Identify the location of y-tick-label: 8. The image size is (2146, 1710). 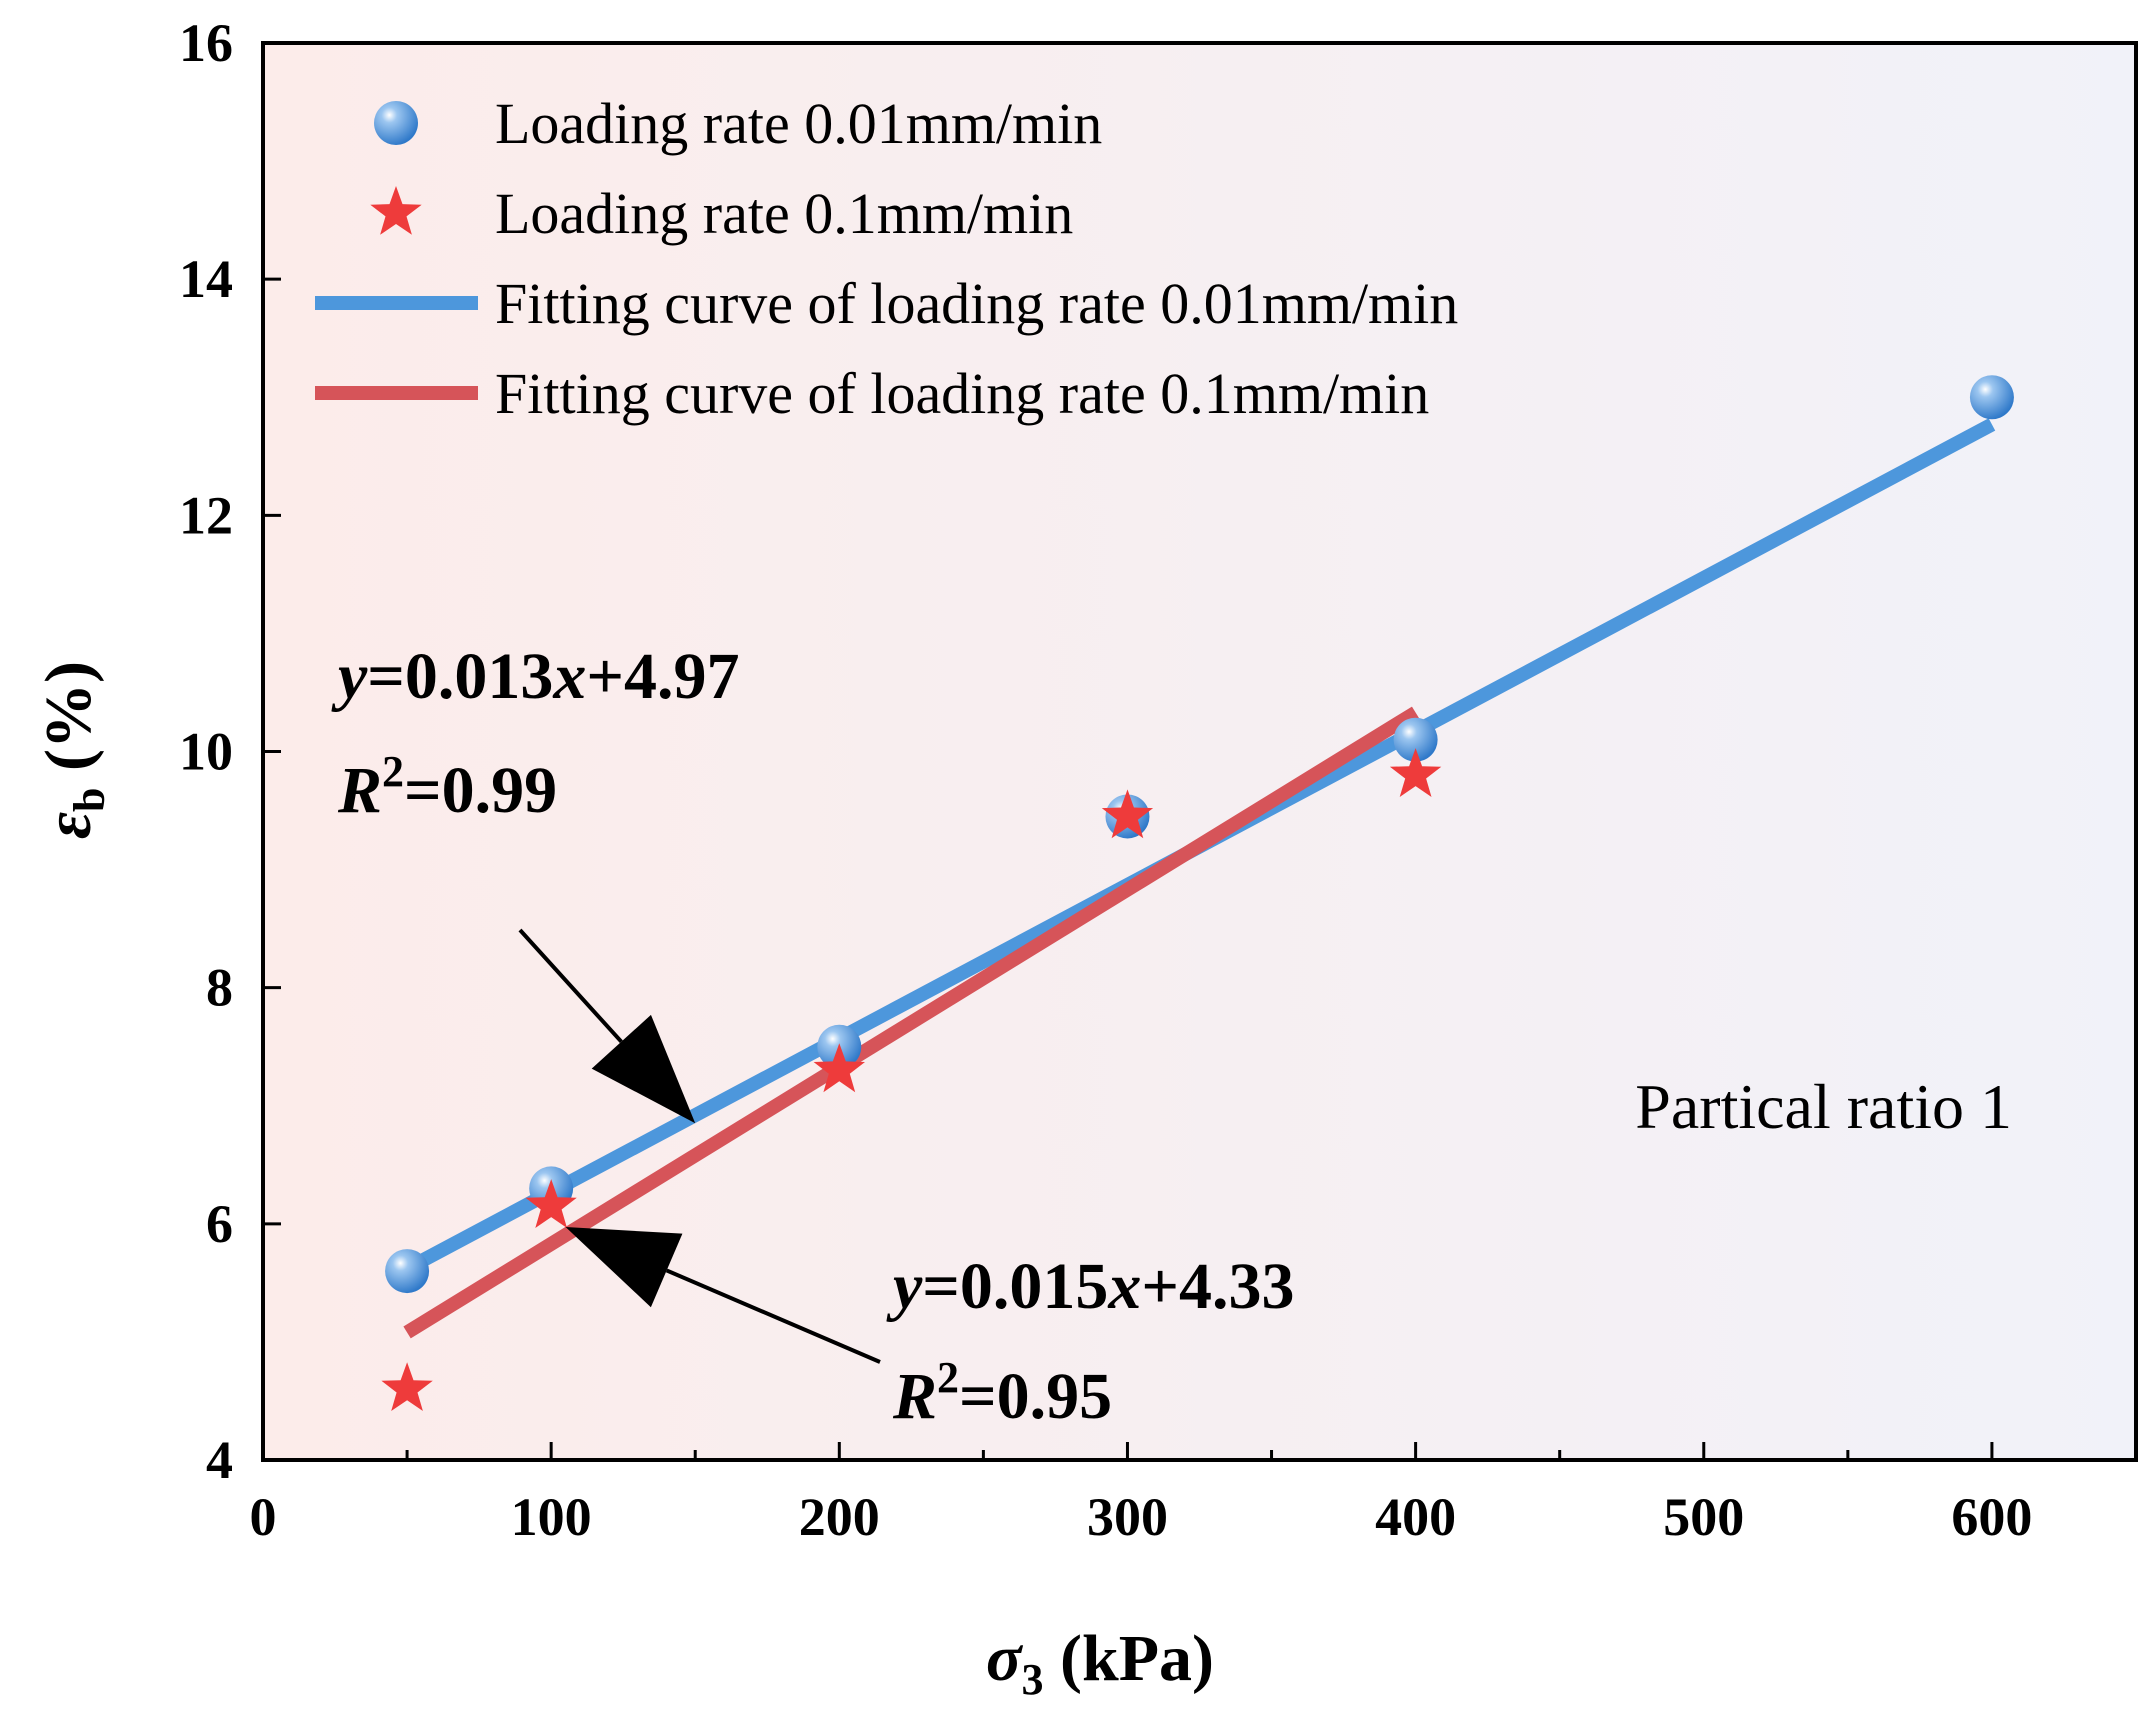
(219, 988).